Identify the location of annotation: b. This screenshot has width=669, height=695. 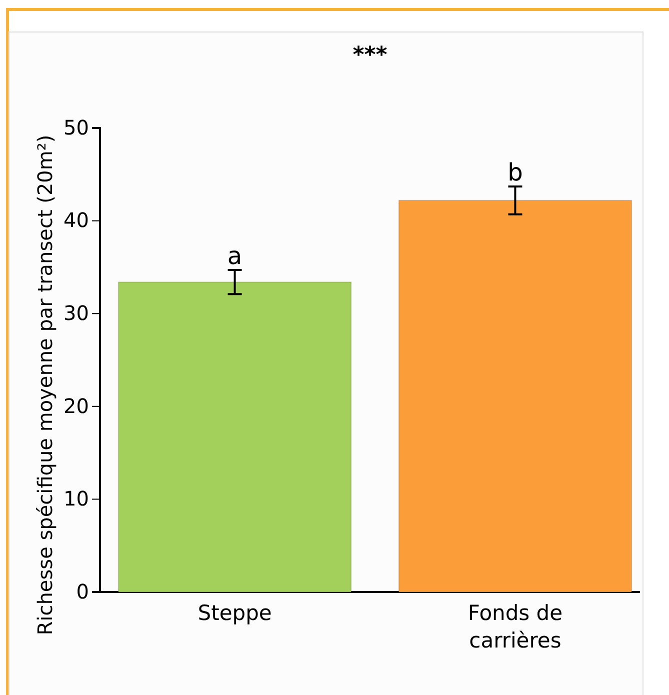
(515, 172).